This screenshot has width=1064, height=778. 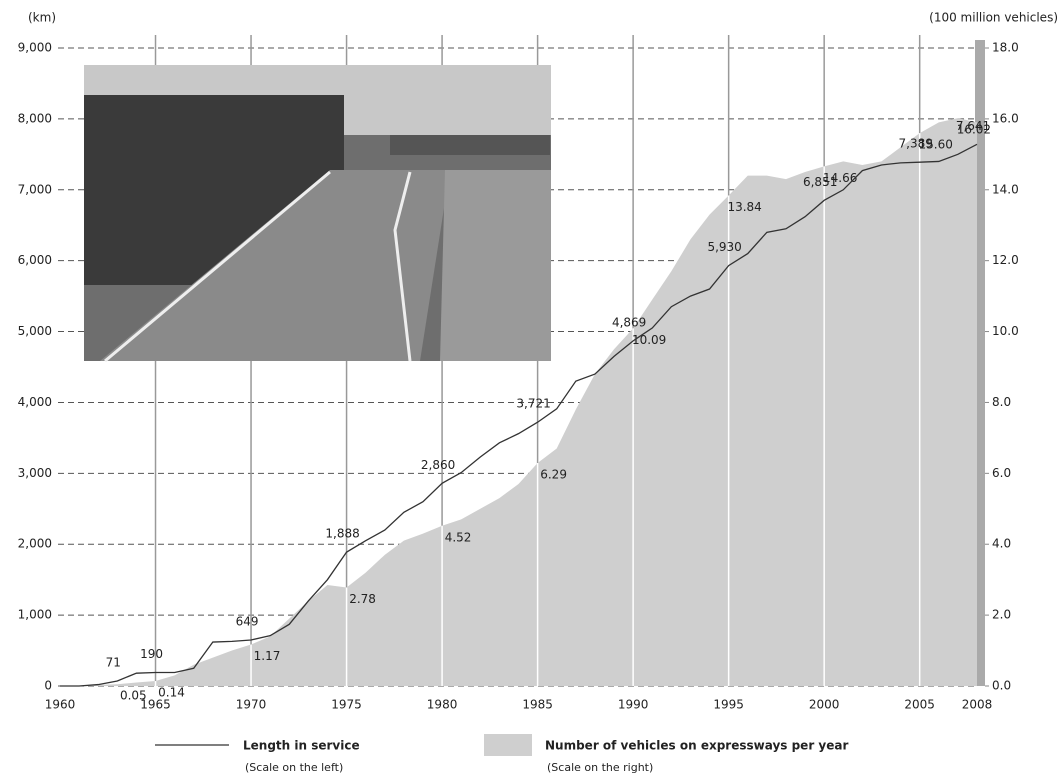 What do you see at coordinates (508, 745) in the screenshot?
I see `legend-swatch` at bounding box center [508, 745].